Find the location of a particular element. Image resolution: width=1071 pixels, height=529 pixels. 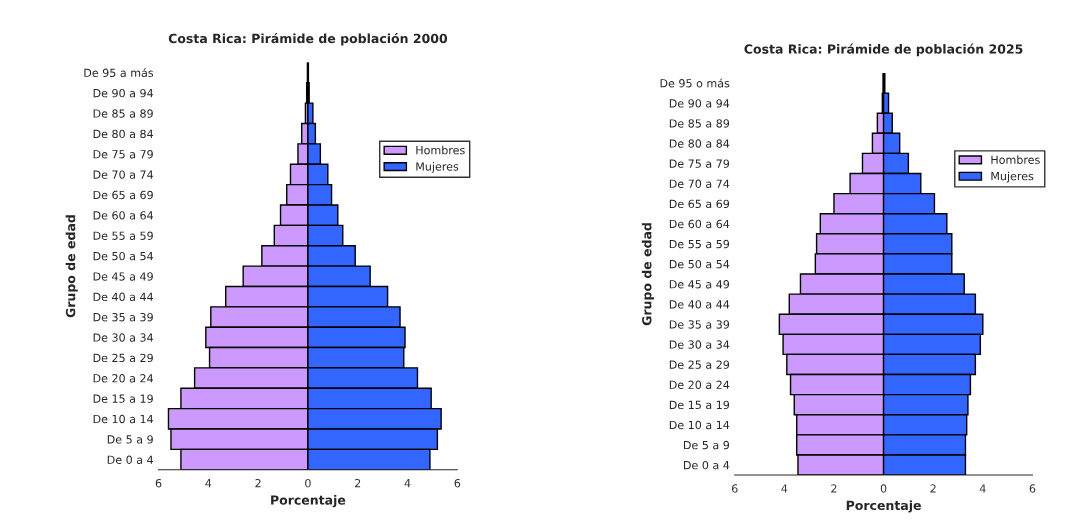

y-tick-label: De 95 o más is located at coordinates (695, 83).